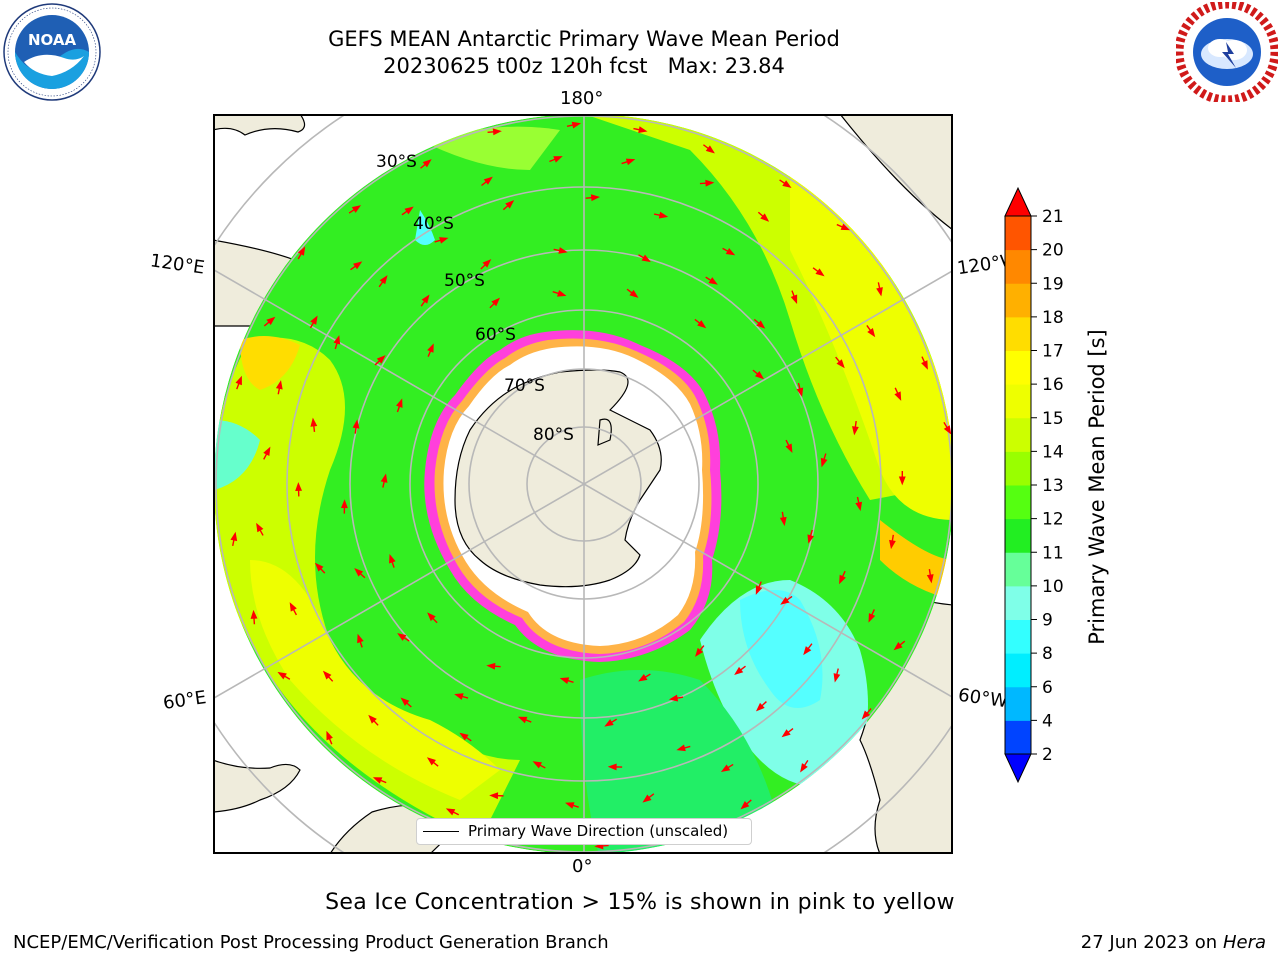  I want to click on antarctica, so click(558, 478).